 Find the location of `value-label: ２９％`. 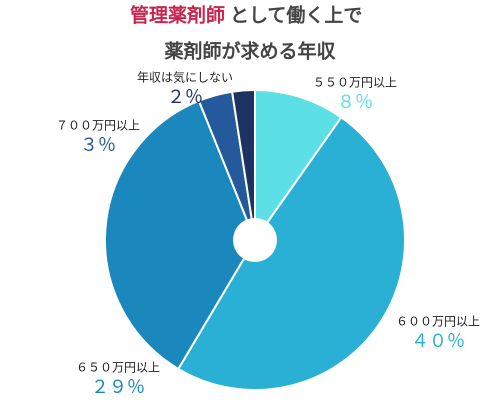

value-label: ２９％ is located at coordinates (118, 387).